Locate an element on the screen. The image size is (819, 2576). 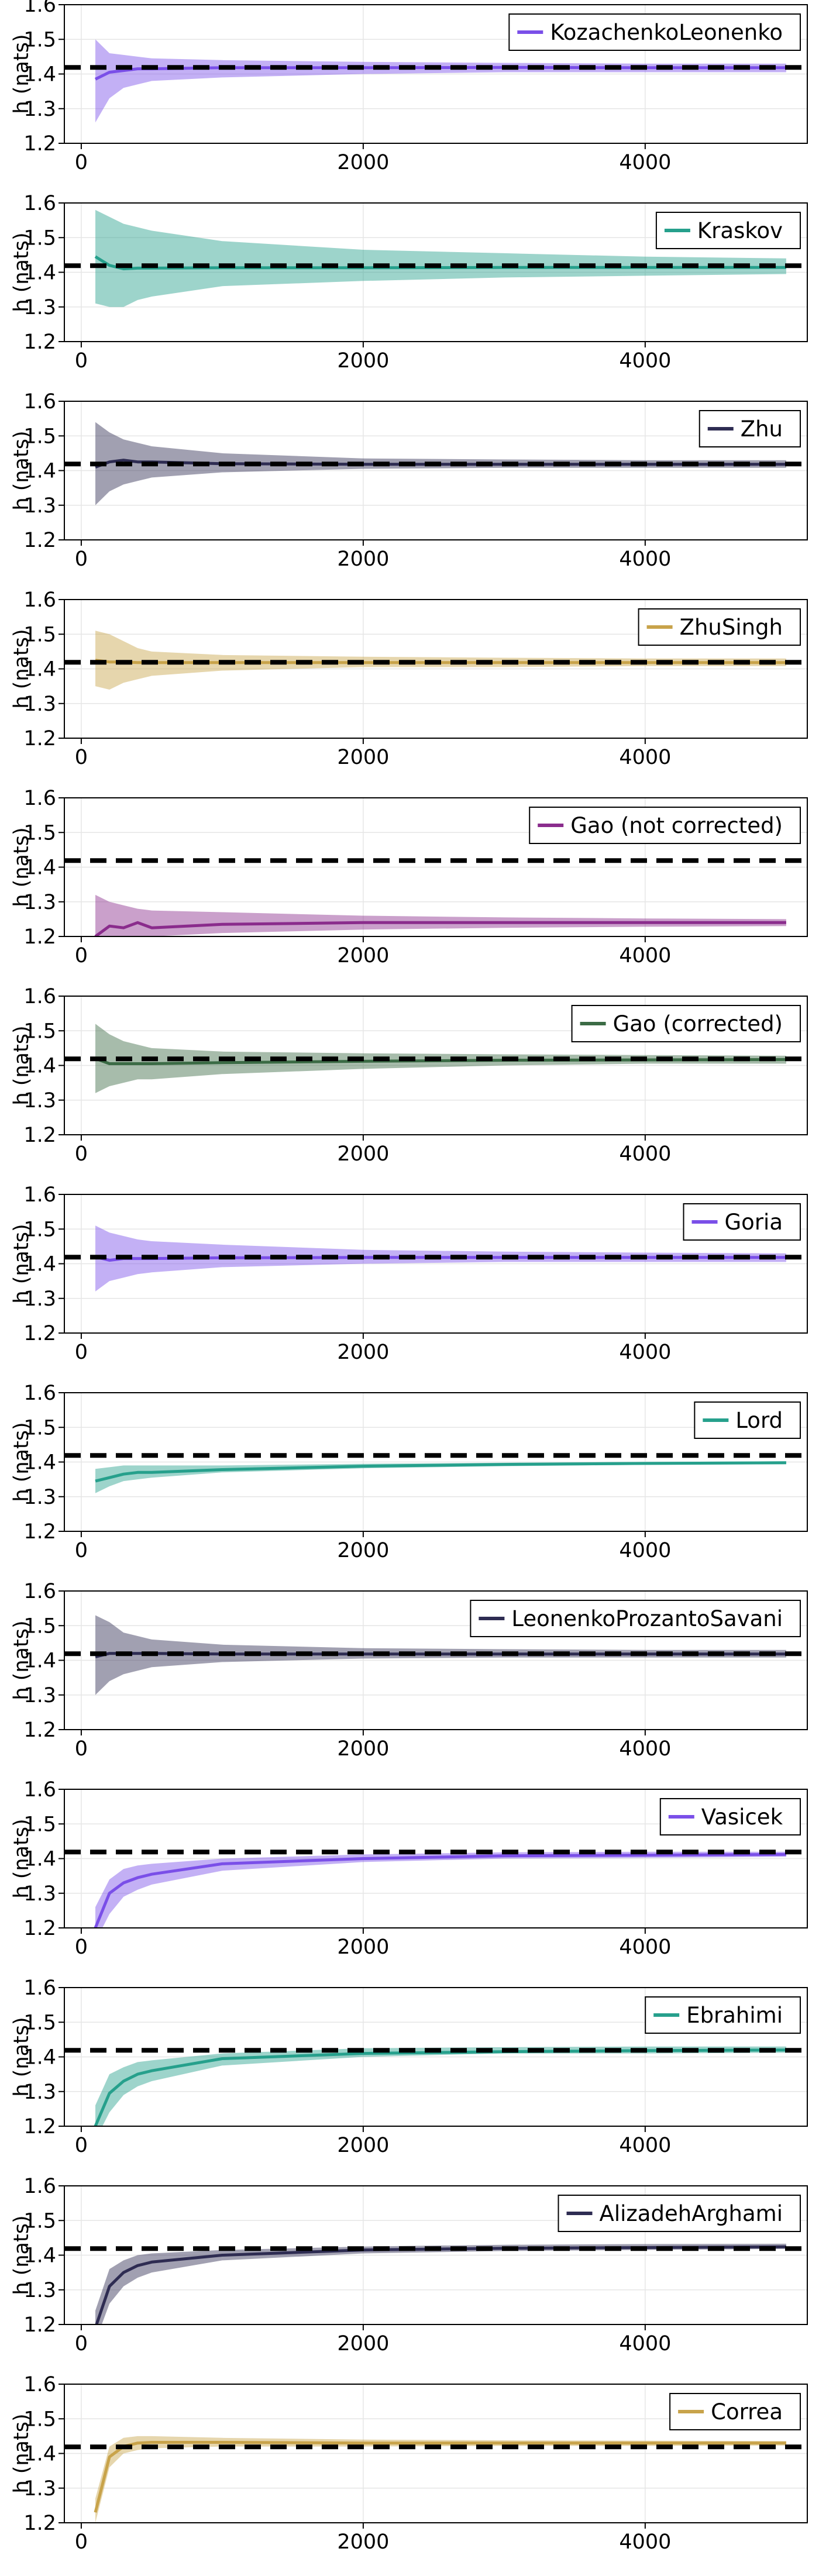
legend: KozachenkoLeonenko is located at coordinates (654, 32).